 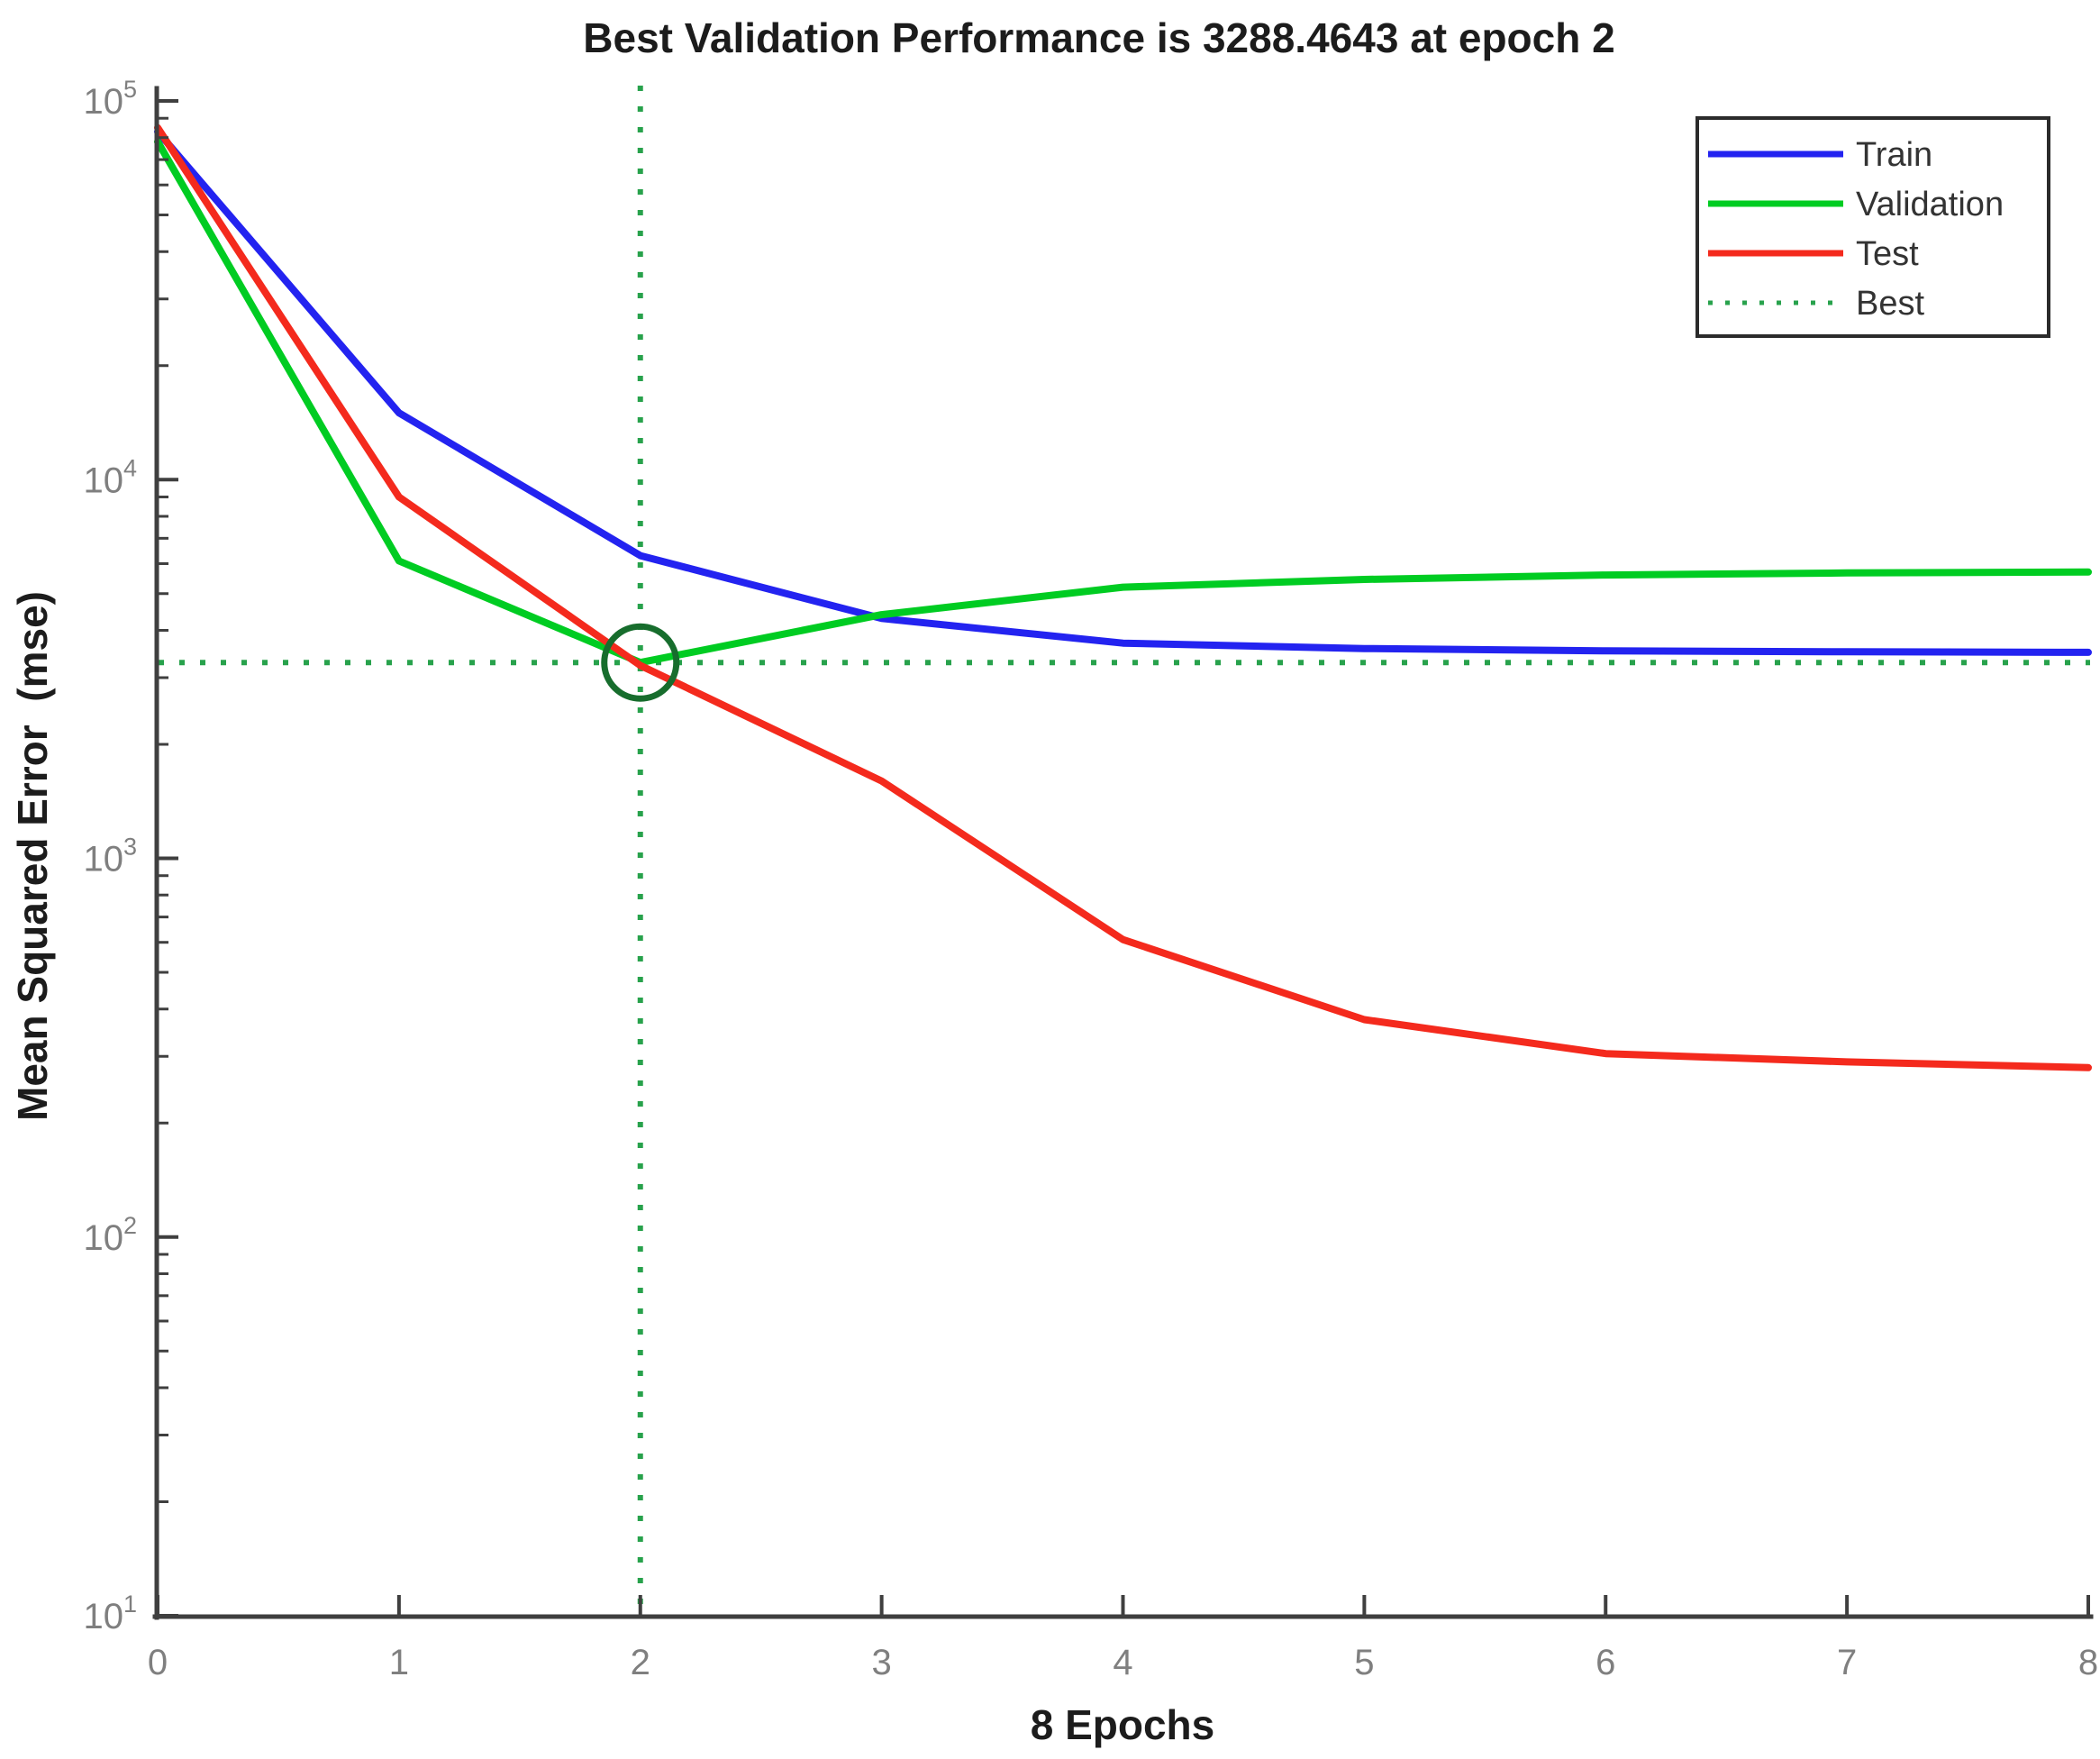 What do you see at coordinates (1847, 1662) in the screenshot?
I see `x-tick-label: 7` at bounding box center [1847, 1662].